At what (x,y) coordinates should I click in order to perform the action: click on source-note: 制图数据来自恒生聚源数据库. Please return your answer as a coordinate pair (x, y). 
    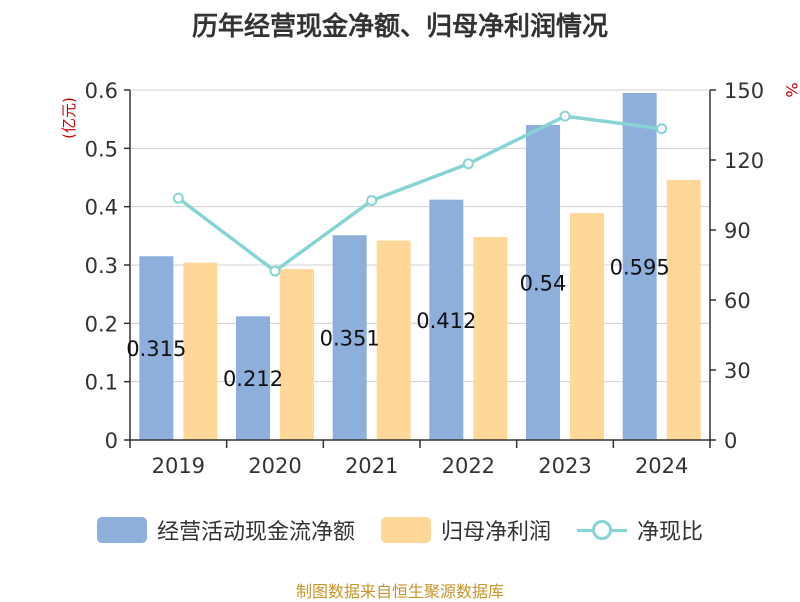
    Looking at the image, I should click on (399, 591).